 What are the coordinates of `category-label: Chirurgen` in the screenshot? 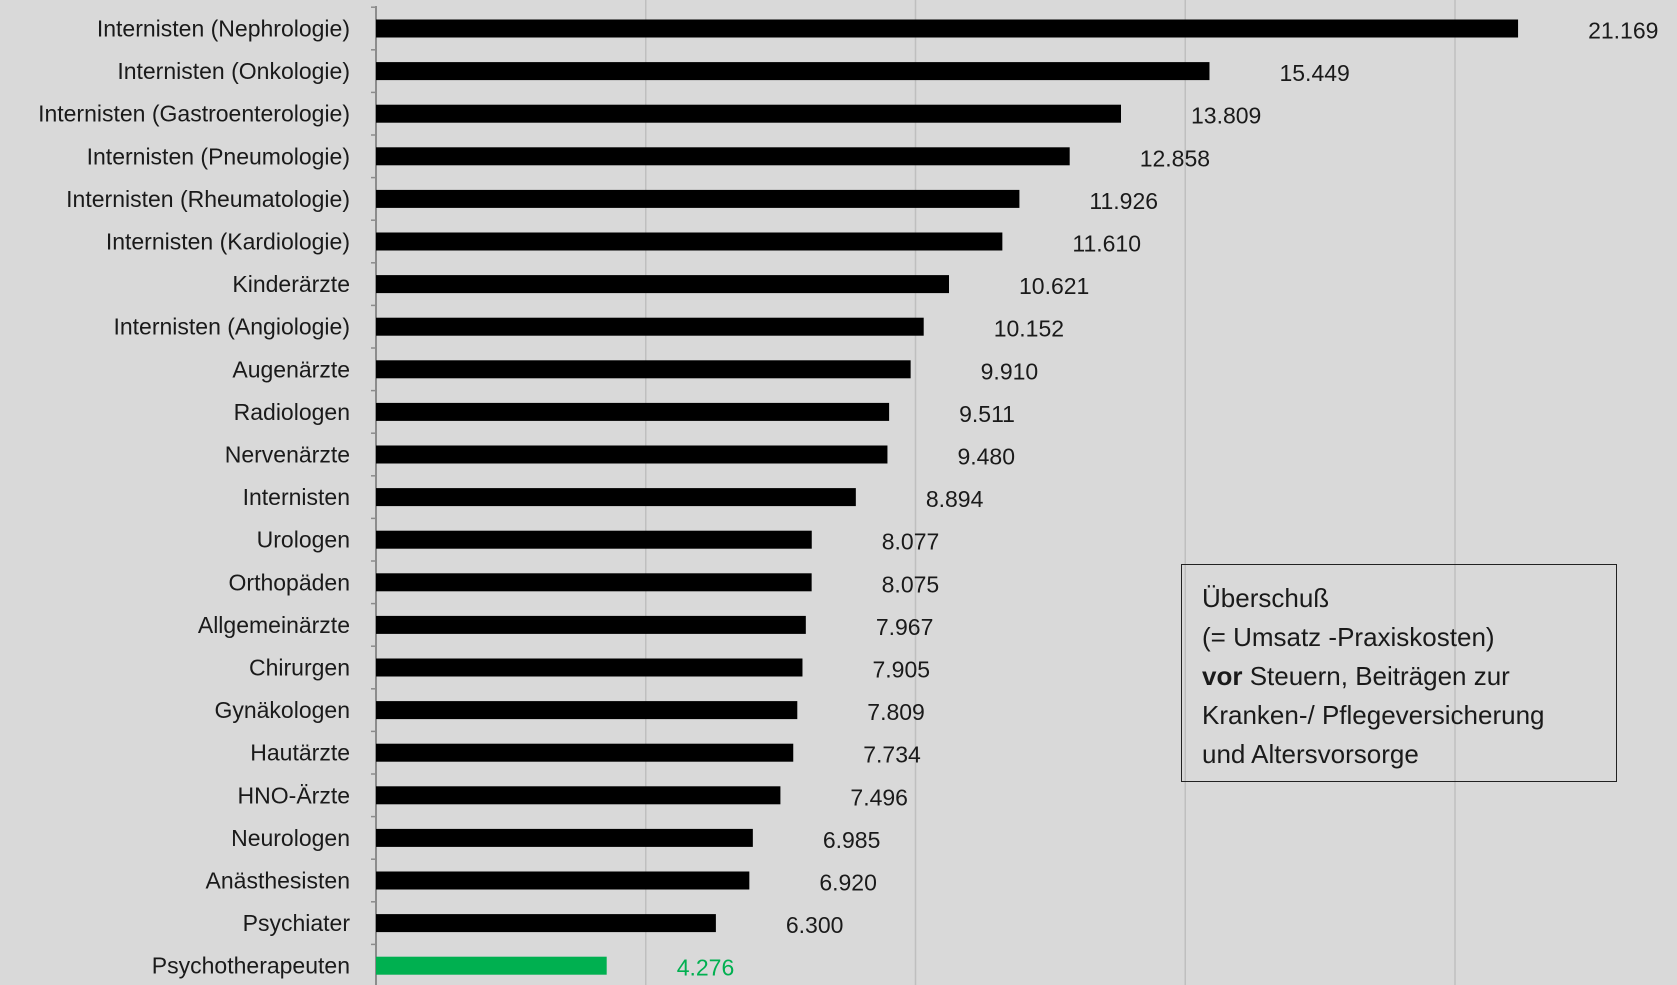 It's located at (299, 668).